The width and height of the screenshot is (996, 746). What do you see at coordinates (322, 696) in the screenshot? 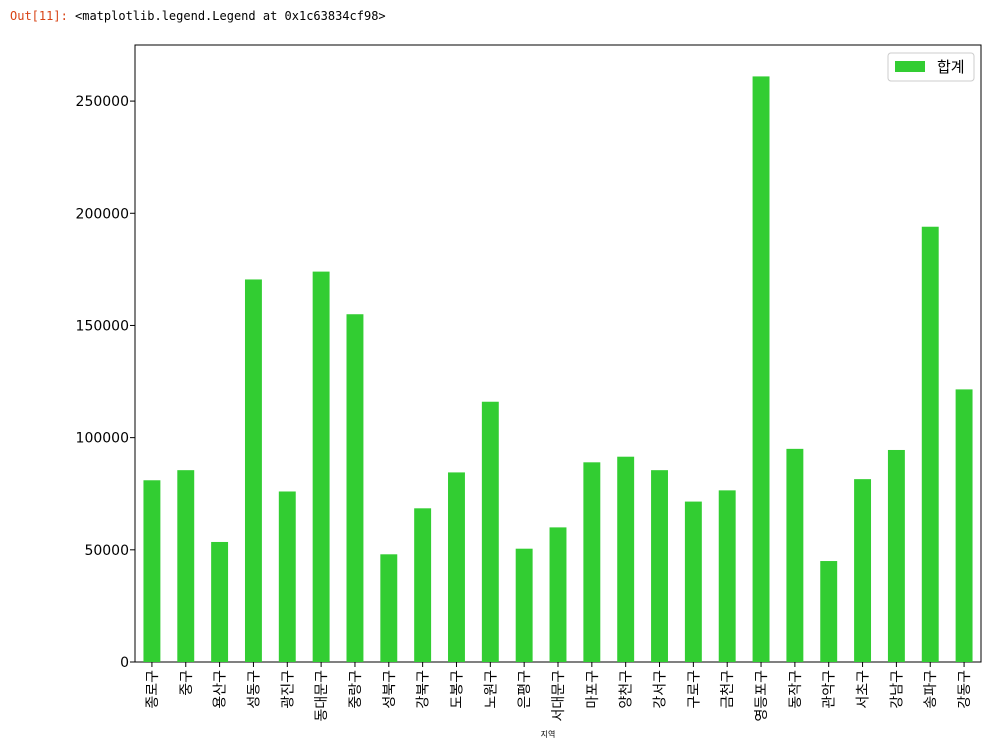
I see `x-tick-label: 동대문구` at bounding box center [322, 696].